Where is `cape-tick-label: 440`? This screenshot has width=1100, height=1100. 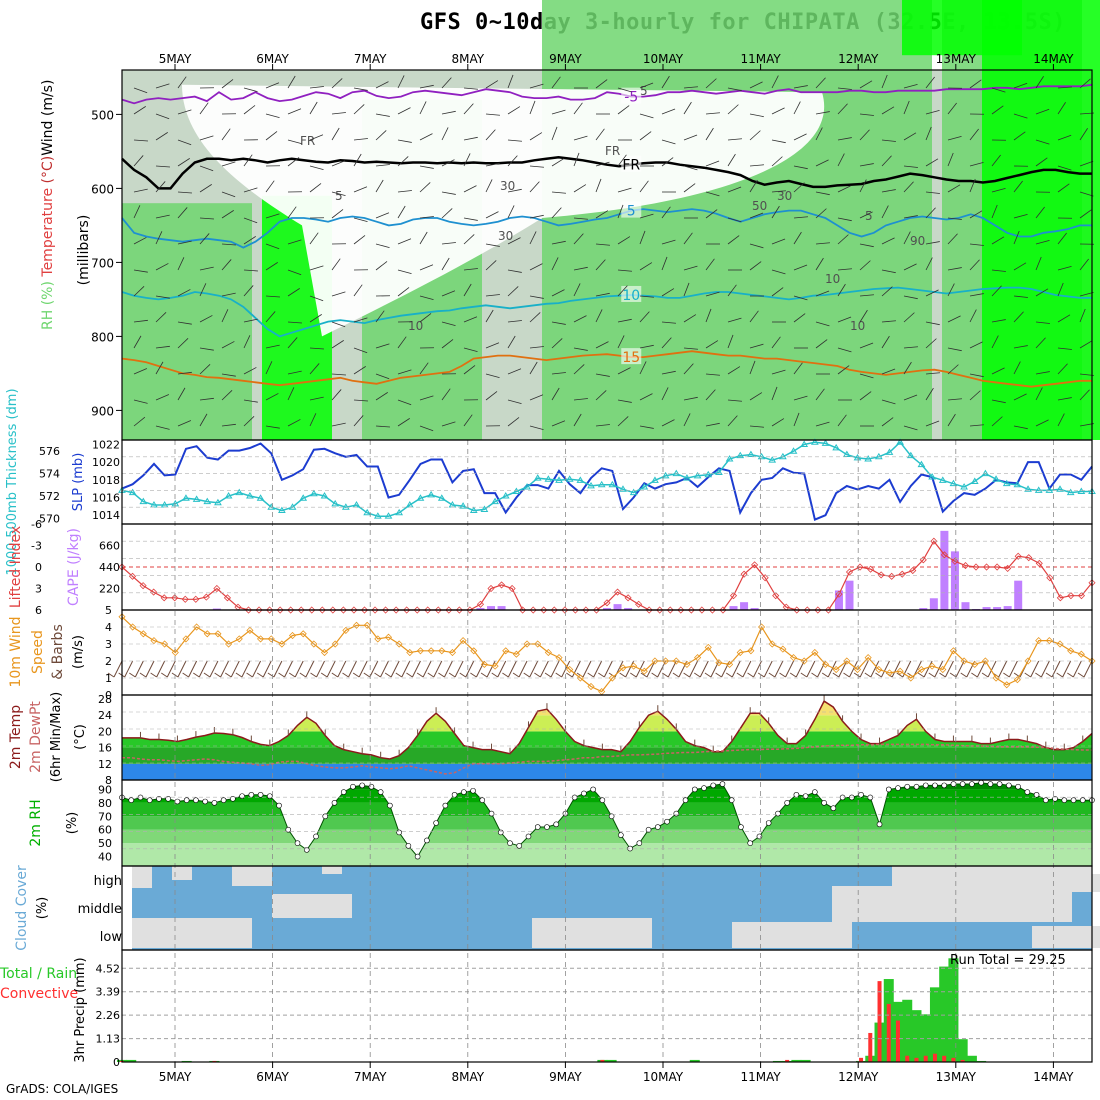
cape-tick-label: 440 is located at coordinates (109, 567).